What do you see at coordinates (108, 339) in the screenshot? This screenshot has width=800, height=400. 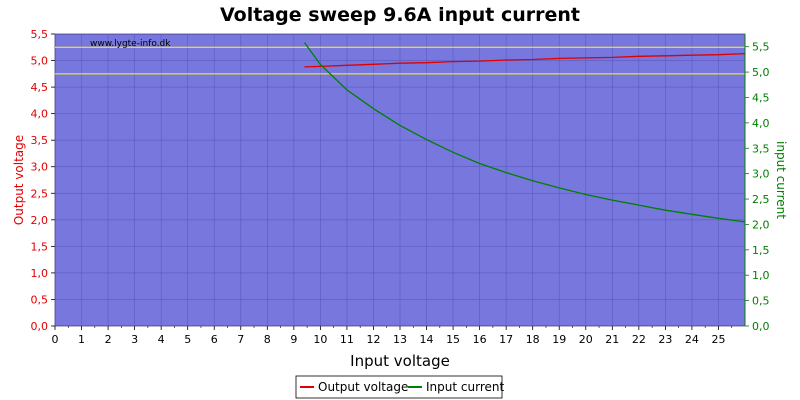 I see `x-tick-label: 2` at bounding box center [108, 339].